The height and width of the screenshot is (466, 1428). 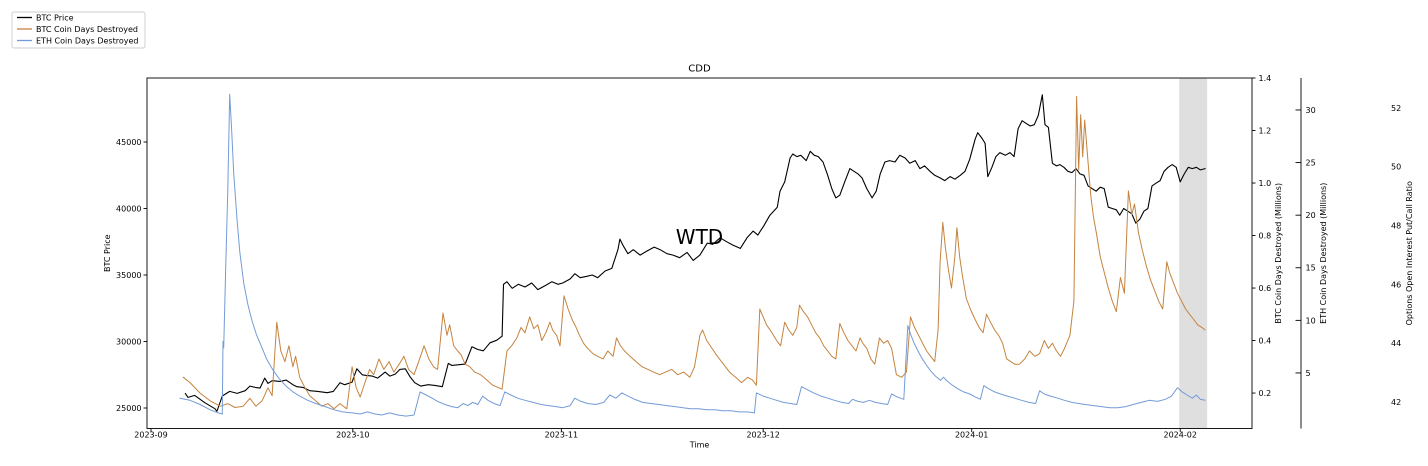 I want to click on y-tick-label: 25000, so click(x=128, y=408).